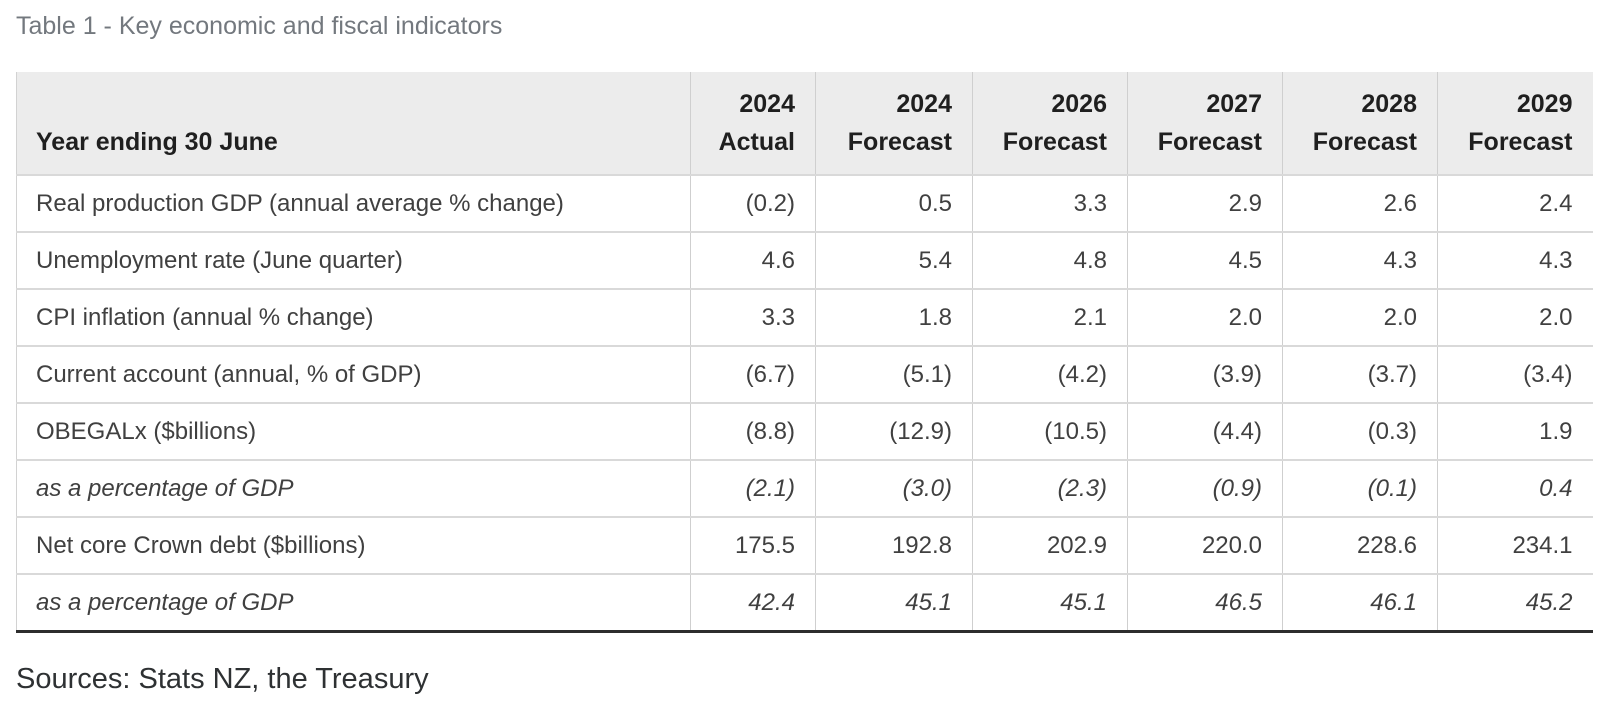  Describe the element at coordinates (1050, 488) in the screenshot. I see `row-value: (2.3)` at that location.